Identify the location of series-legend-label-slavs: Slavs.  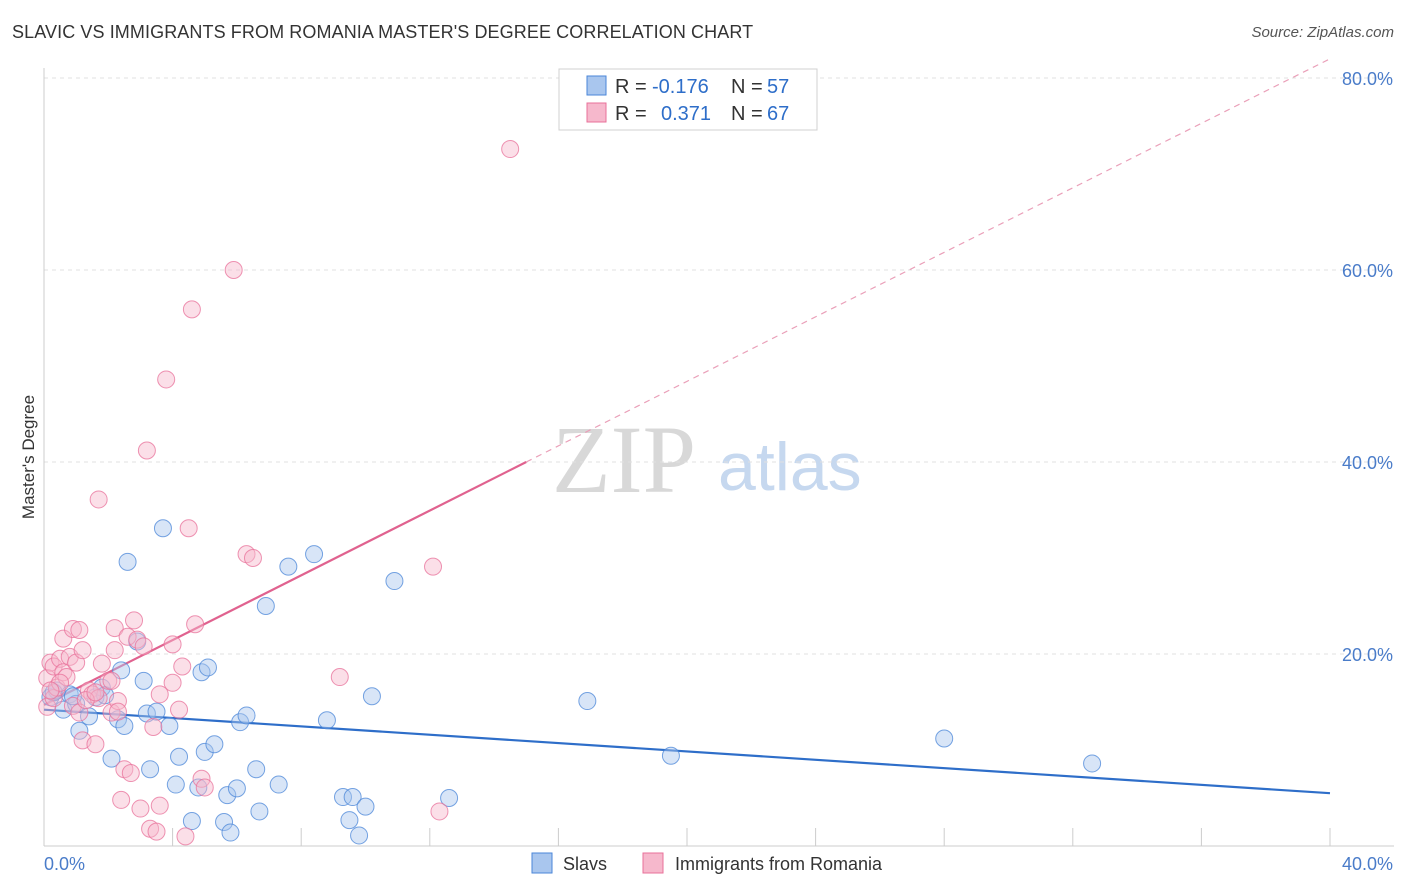
(585, 864).